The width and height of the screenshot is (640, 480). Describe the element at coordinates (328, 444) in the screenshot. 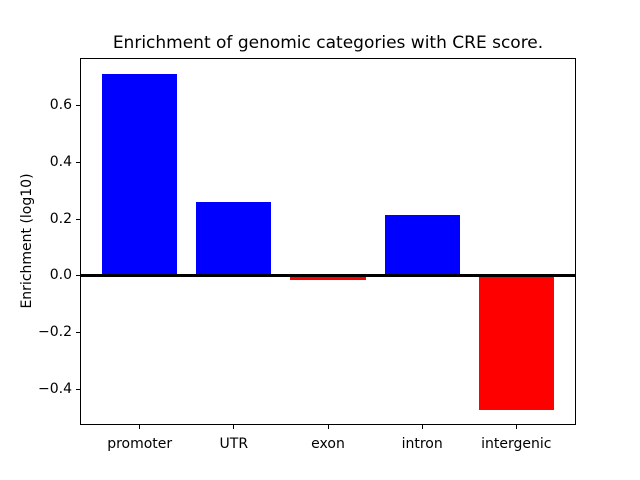

I see `x-tick-label-exon: exon` at that location.